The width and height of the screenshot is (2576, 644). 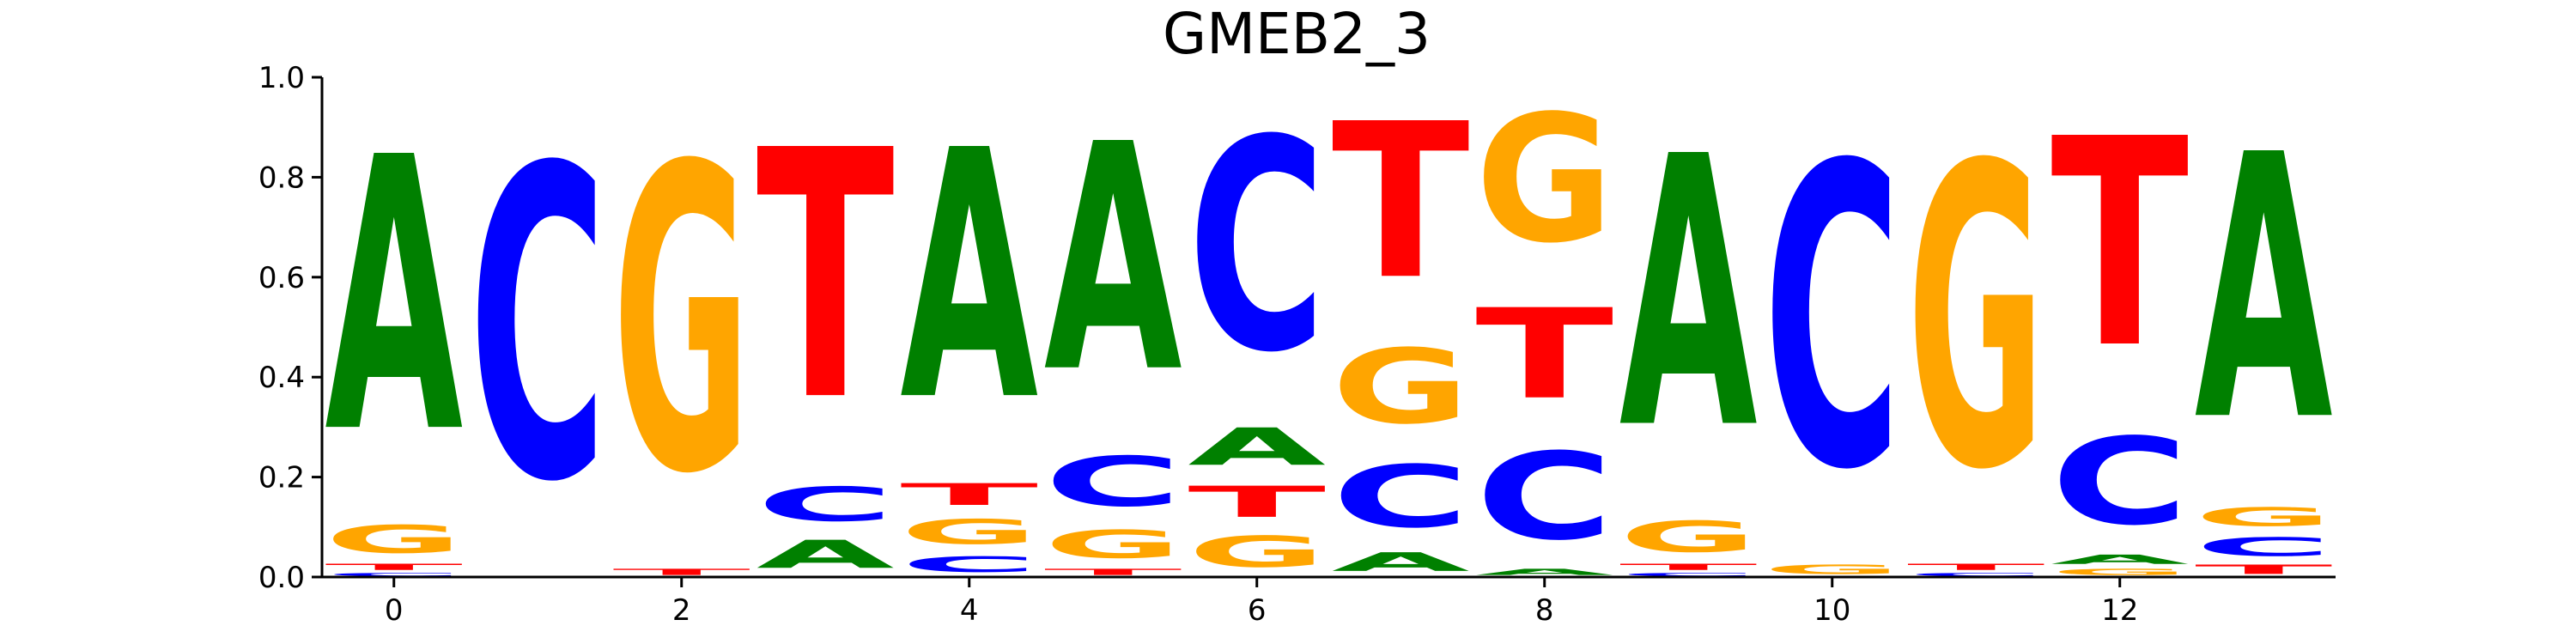 What do you see at coordinates (1257, 447) in the screenshot?
I see `logo-letter-A-pos-6: A` at bounding box center [1257, 447].